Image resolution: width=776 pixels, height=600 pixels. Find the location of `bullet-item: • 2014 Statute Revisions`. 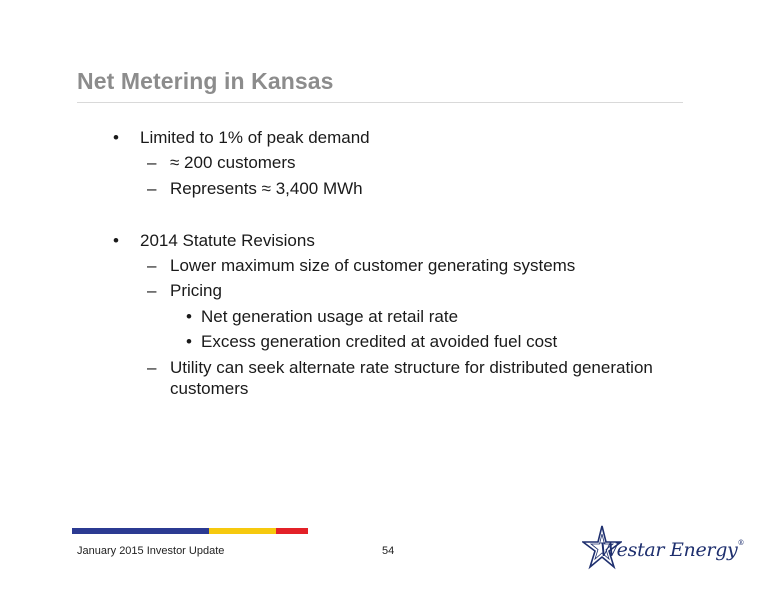

bullet-item: • 2014 Statute Revisions is located at coordinates (214, 241).